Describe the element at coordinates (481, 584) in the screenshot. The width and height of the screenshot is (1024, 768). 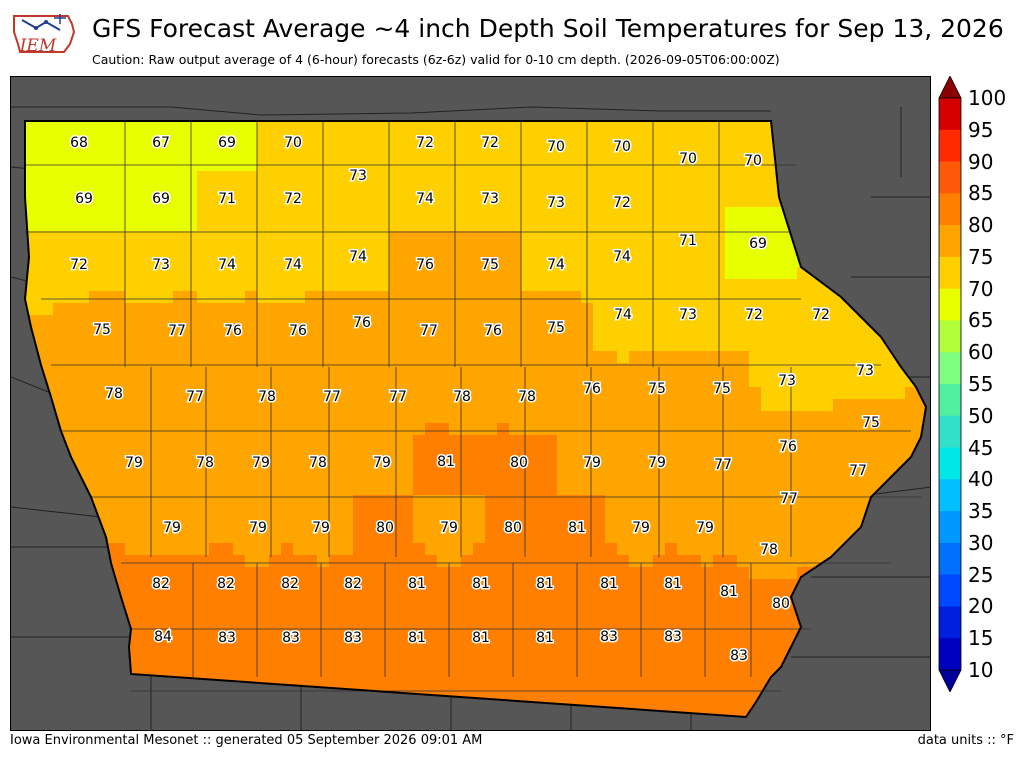
I see `temperature-value-label: 81` at that location.